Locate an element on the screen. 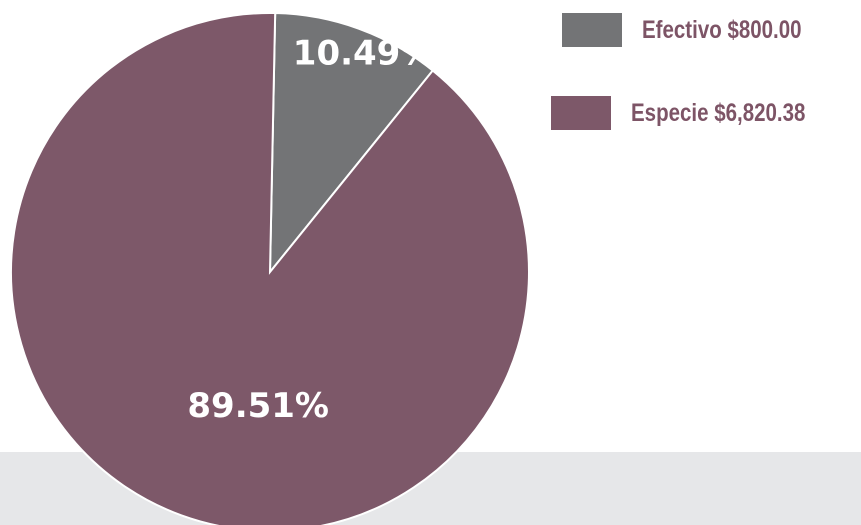 The image size is (861, 525). legend-swatch-especie is located at coordinates (581, 113).